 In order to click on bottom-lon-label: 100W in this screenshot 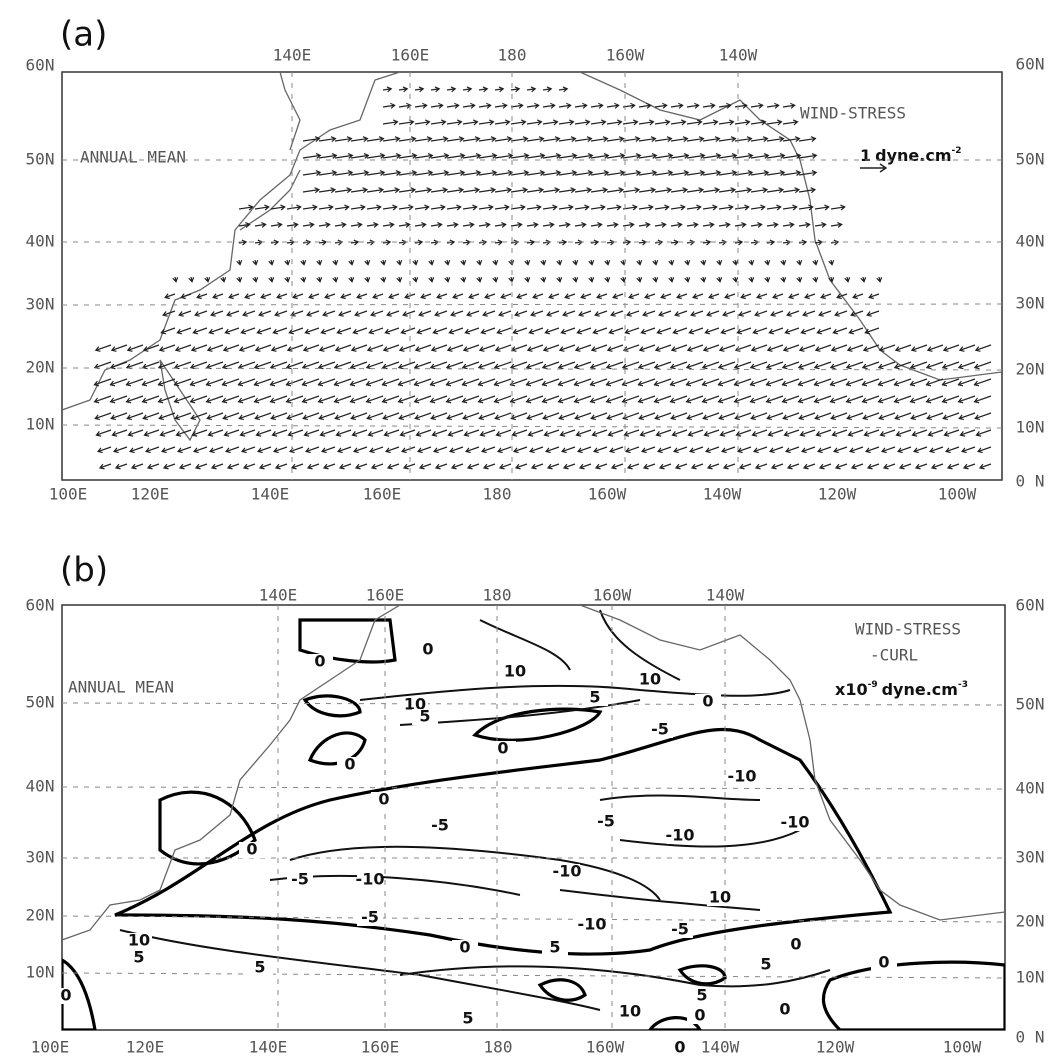, I will do `click(962, 1047)`.